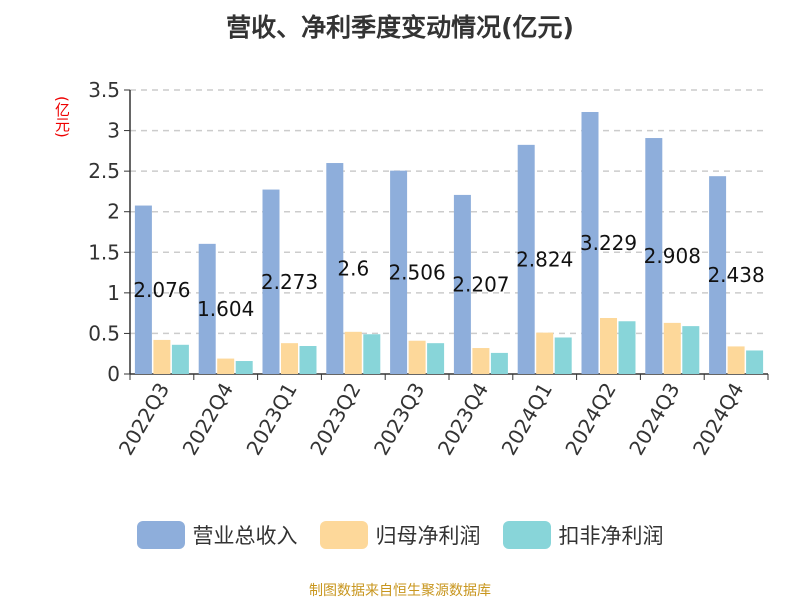  I want to click on data-label: 1.604, so click(225, 309).